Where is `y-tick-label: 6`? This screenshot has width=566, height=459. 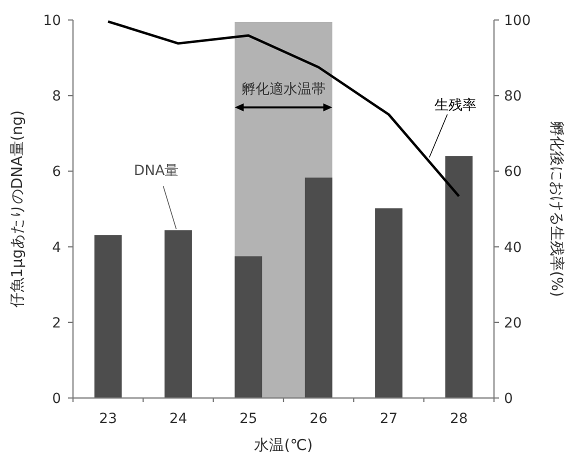
y-tick-label: 6 is located at coordinates (57, 172).